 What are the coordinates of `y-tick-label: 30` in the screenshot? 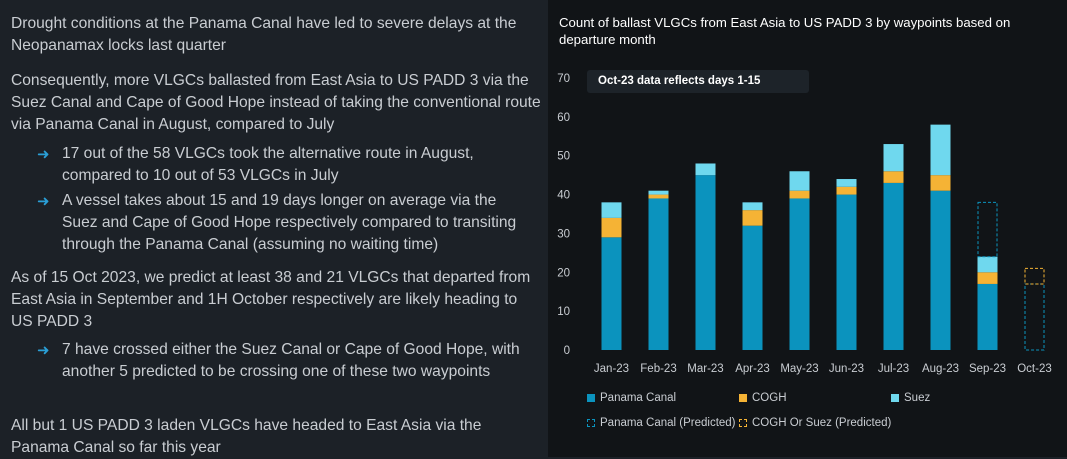 It's located at (563, 234).